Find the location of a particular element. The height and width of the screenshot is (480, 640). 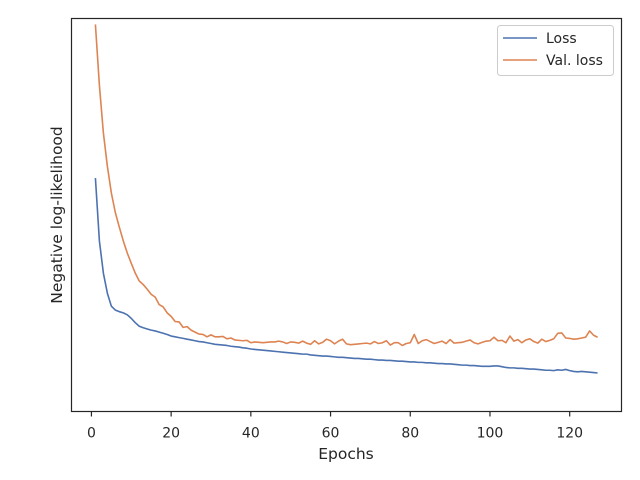

x-tick-label: 0 is located at coordinates (91, 434).